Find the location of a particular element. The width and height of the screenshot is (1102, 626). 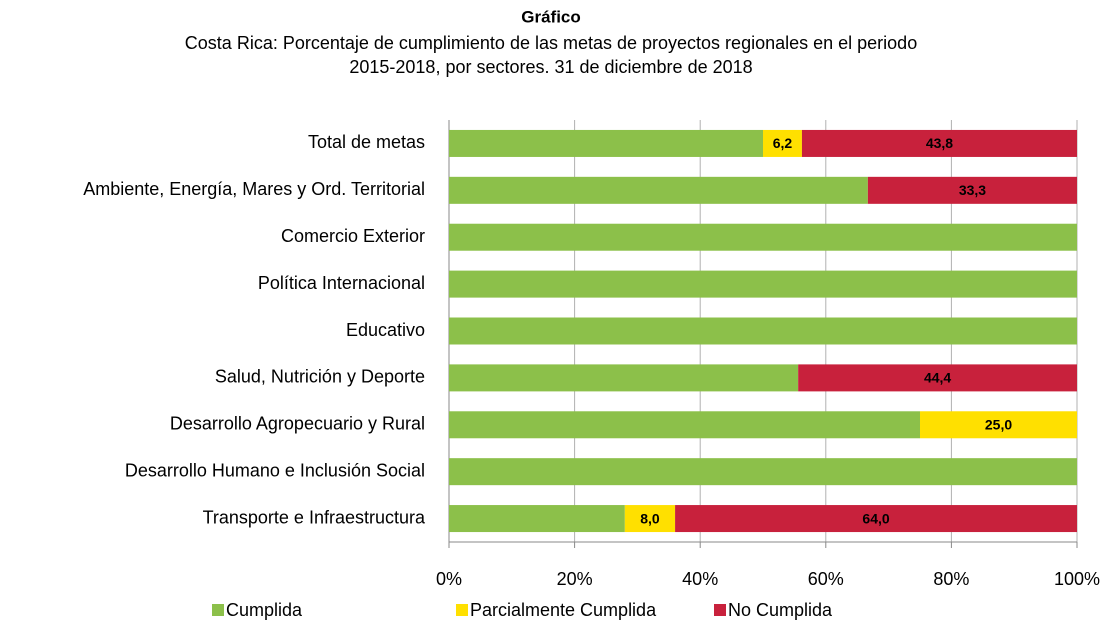

legend-label: Parcialmente Cumplida is located at coordinates (563, 610).